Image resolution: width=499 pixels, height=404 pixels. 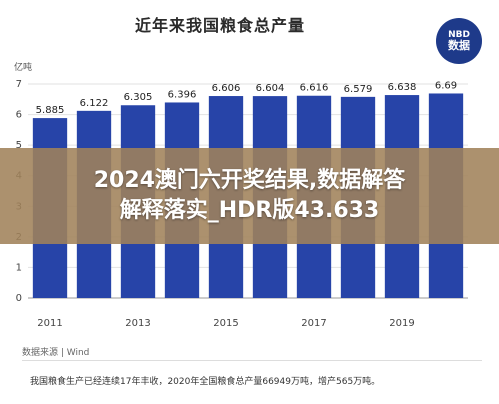 What do you see at coordinates (249, 210) in the screenshot?
I see `overlay-line-2: 解释落实_HDR版43.633` at bounding box center [249, 210].